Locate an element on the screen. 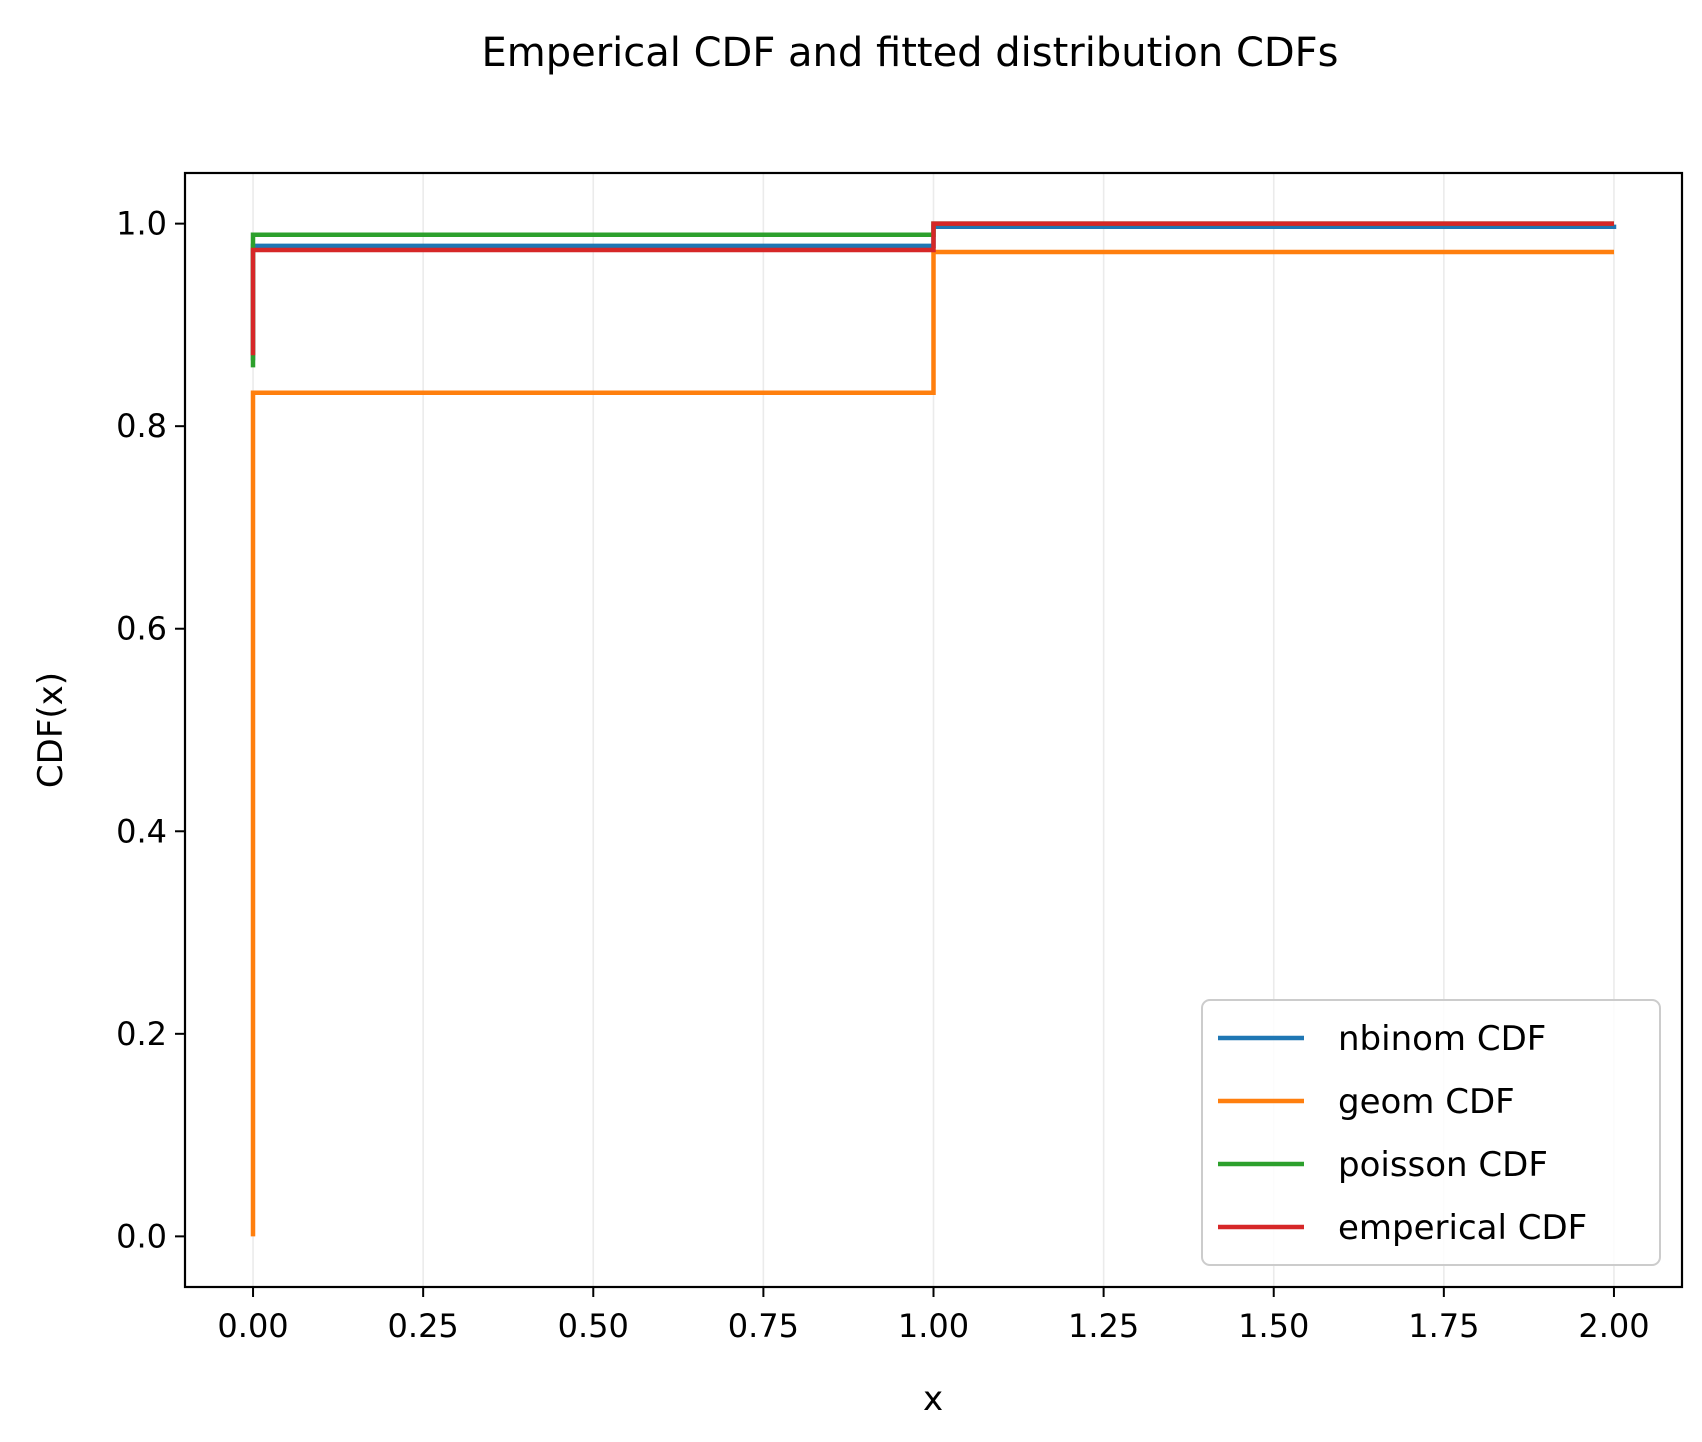 The height and width of the screenshot is (1442, 1702). legend-label: geom CDF is located at coordinates (1426, 1102).